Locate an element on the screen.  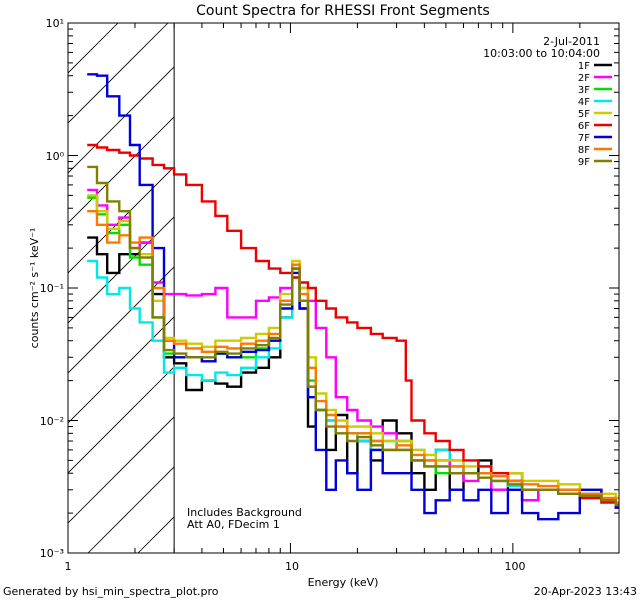
footer-generator: Generated by hsi_min_spectra_plot.pro is located at coordinates (111, 591).